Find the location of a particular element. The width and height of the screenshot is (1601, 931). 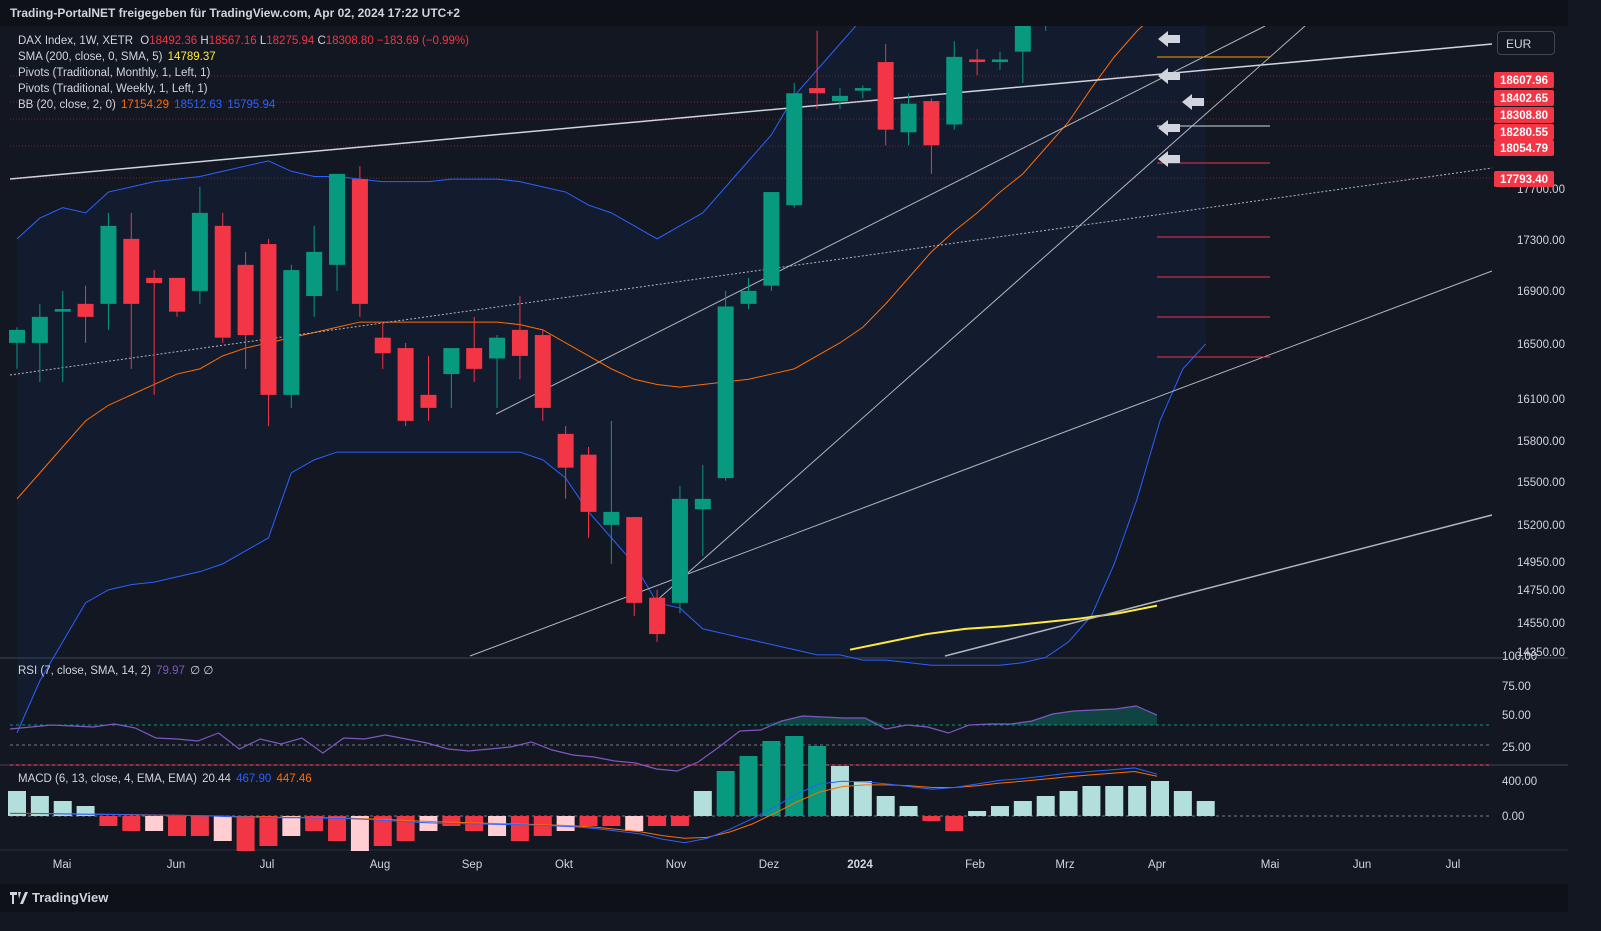

legend-bb-label: BB (20, close, 2, 0) is located at coordinates (67, 105).